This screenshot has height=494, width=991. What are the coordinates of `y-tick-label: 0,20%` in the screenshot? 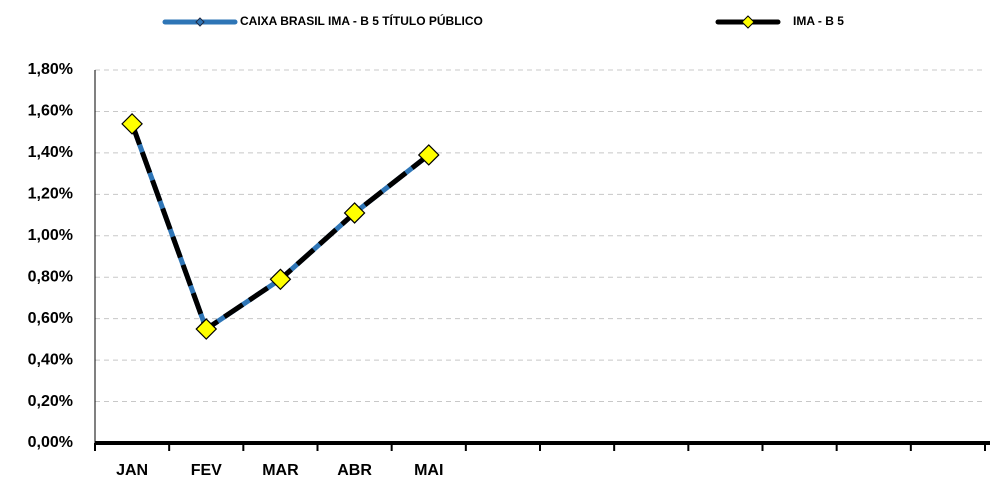 It's located at (50, 401).